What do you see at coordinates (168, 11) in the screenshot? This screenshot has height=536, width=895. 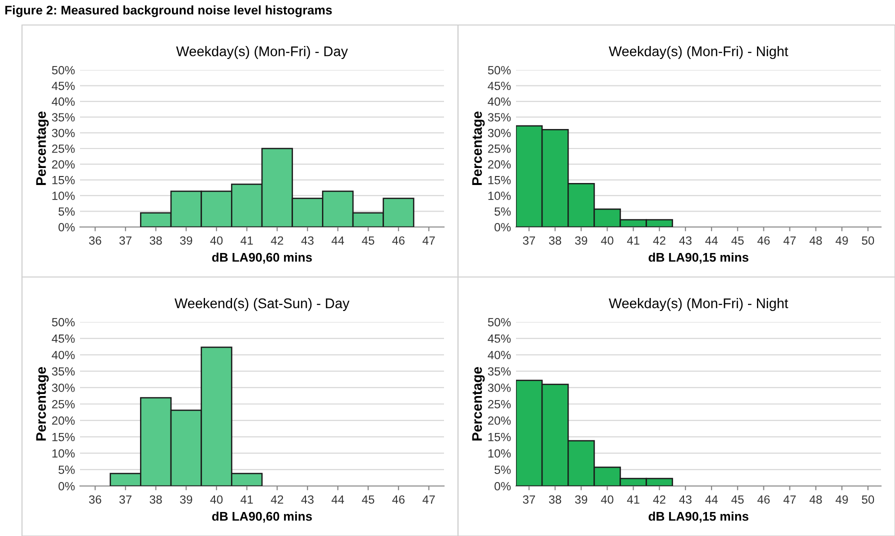 I see `caption: Figure 2: Measured background noise level histograms` at bounding box center [168, 11].